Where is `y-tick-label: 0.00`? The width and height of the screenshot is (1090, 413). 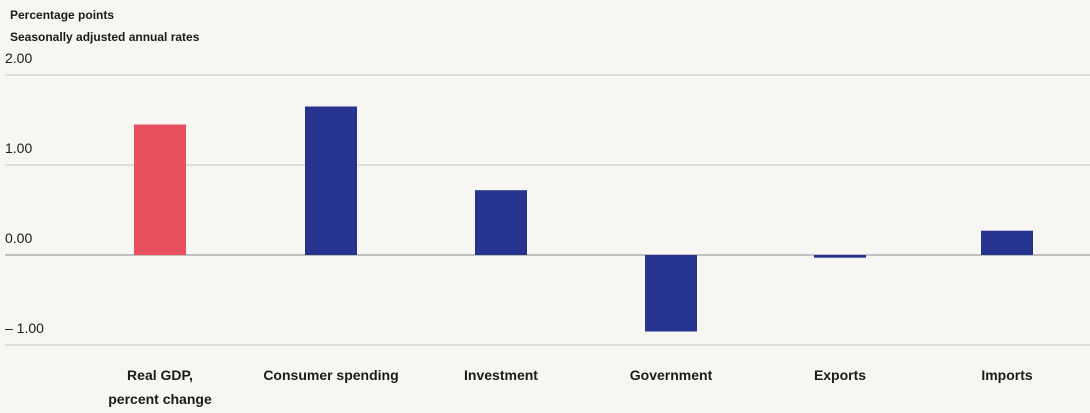
y-tick-label: 0.00 is located at coordinates (18, 238).